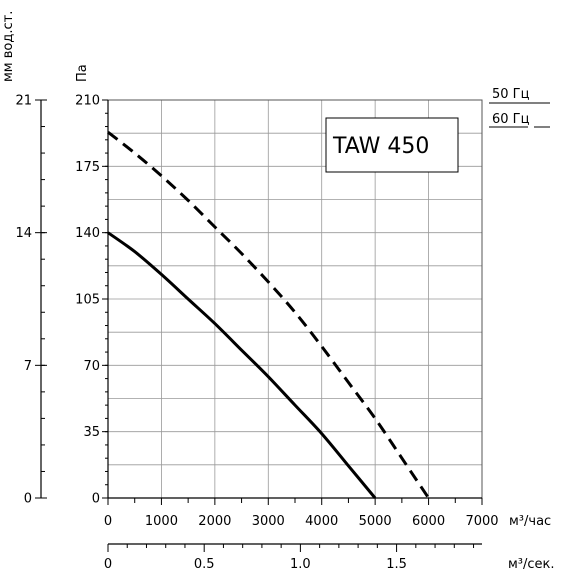 This screenshot has width=571, height=582. What do you see at coordinates (87, 101) in the screenshot?
I see `y-tick-label: 210` at bounding box center [87, 101].